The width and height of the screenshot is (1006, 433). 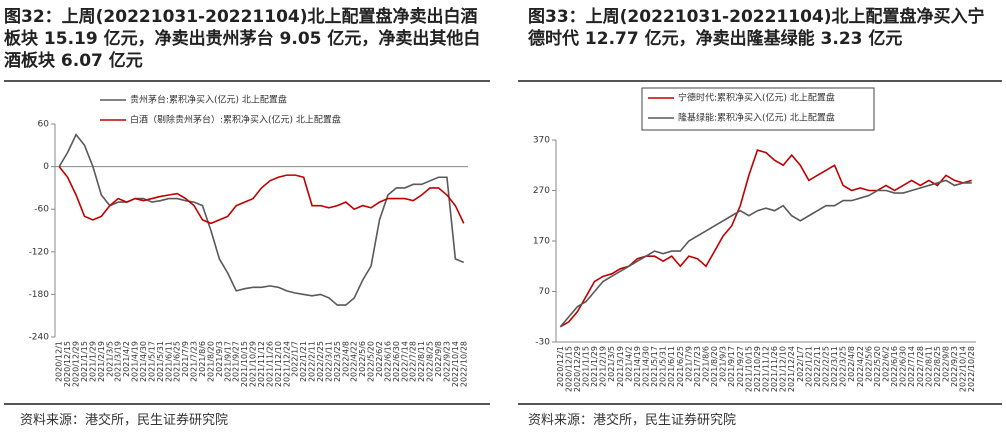 I want to click on x-tick-label: 2021/4/19, so click(x=637, y=366).